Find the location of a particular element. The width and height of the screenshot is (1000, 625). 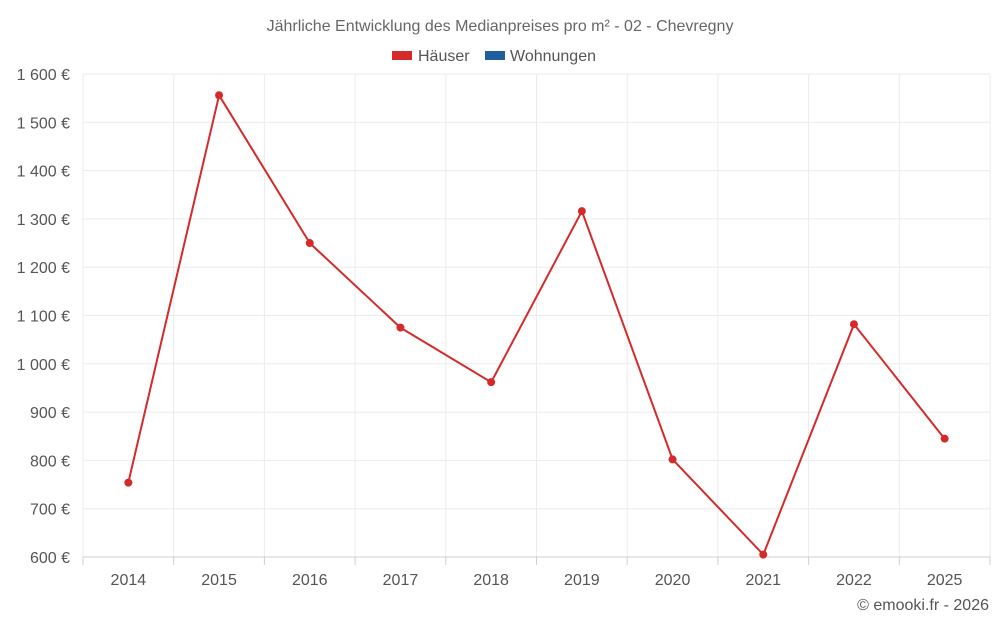

chart-credit: © emooki.fr - 2026 is located at coordinates (923, 605).